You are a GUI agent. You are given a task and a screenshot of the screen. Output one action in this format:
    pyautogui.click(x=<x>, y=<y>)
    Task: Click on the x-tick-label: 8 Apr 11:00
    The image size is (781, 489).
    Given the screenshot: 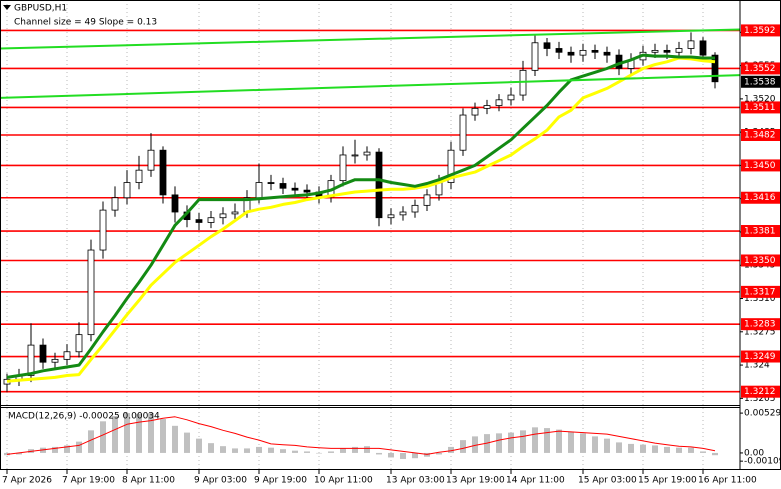 What is the action you would take?
    pyautogui.click(x=148, y=481)
    